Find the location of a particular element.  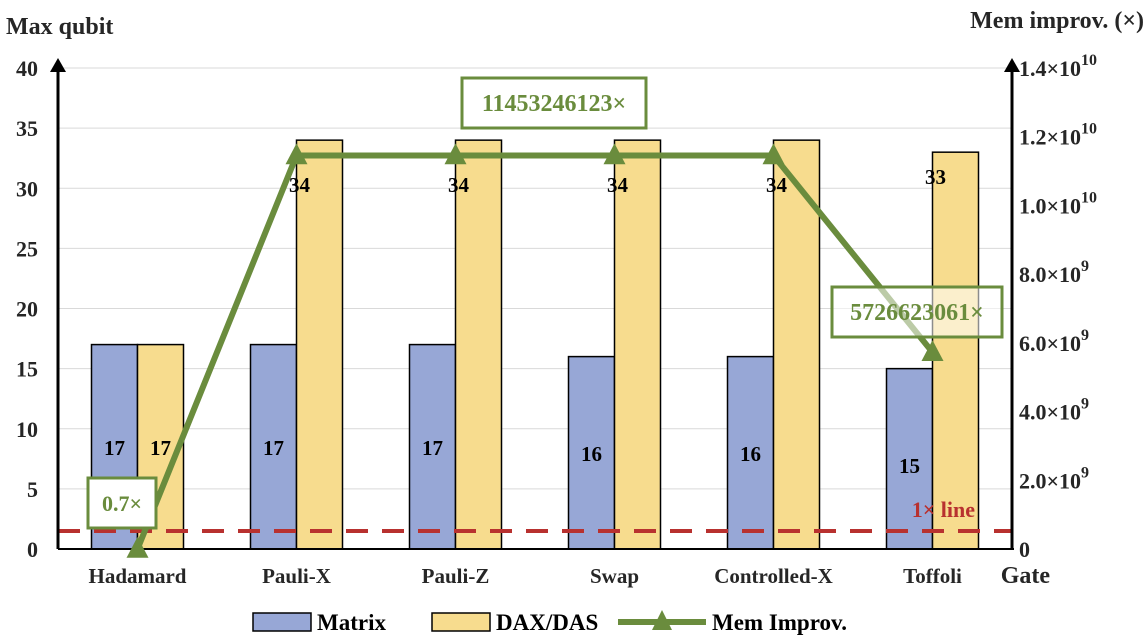

y2-axis-arrow is located at coordinates (1012, 65).